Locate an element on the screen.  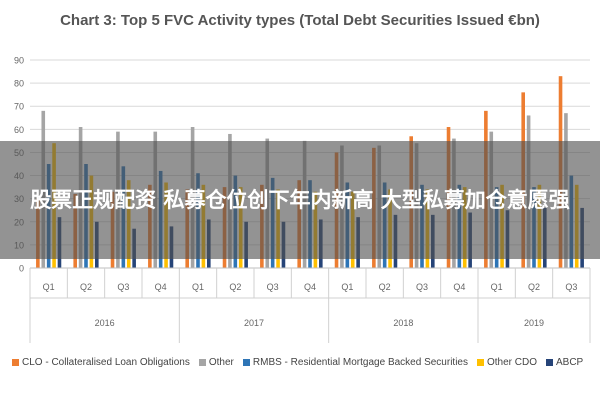
overlay-text: 股票正规配资 私募仓位创下年内新高 大型私募加仓意愿强 is located at coordinates (300, 200).